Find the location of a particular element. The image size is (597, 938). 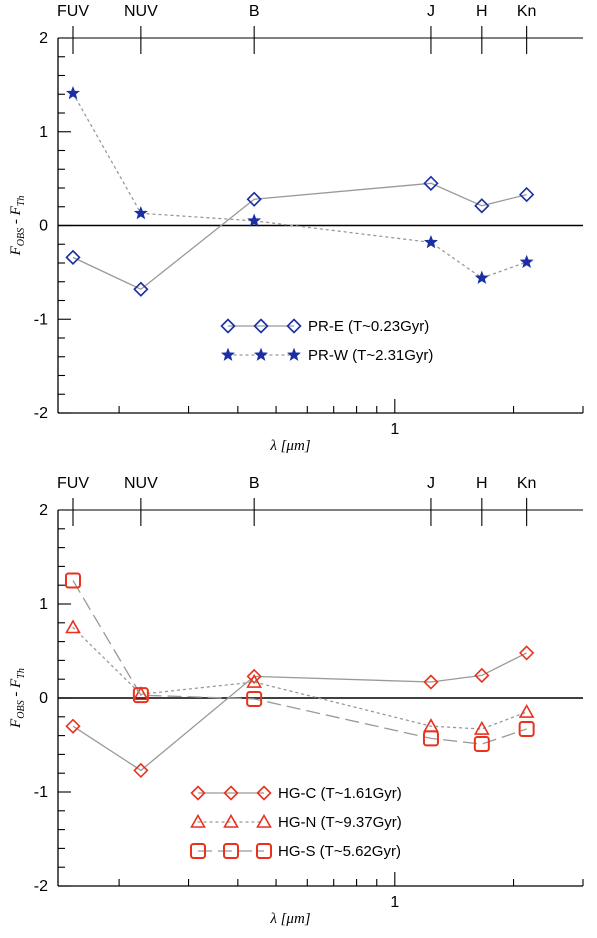

legend-label-3: HG-S (T~5.62Gyr) is located at coordinates (339, 851).